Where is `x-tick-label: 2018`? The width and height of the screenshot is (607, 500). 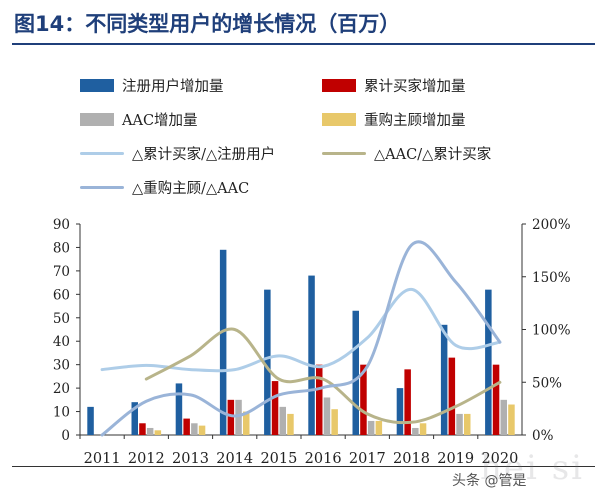 x-tick-label: 2018 is located at coordinates (411, 459).